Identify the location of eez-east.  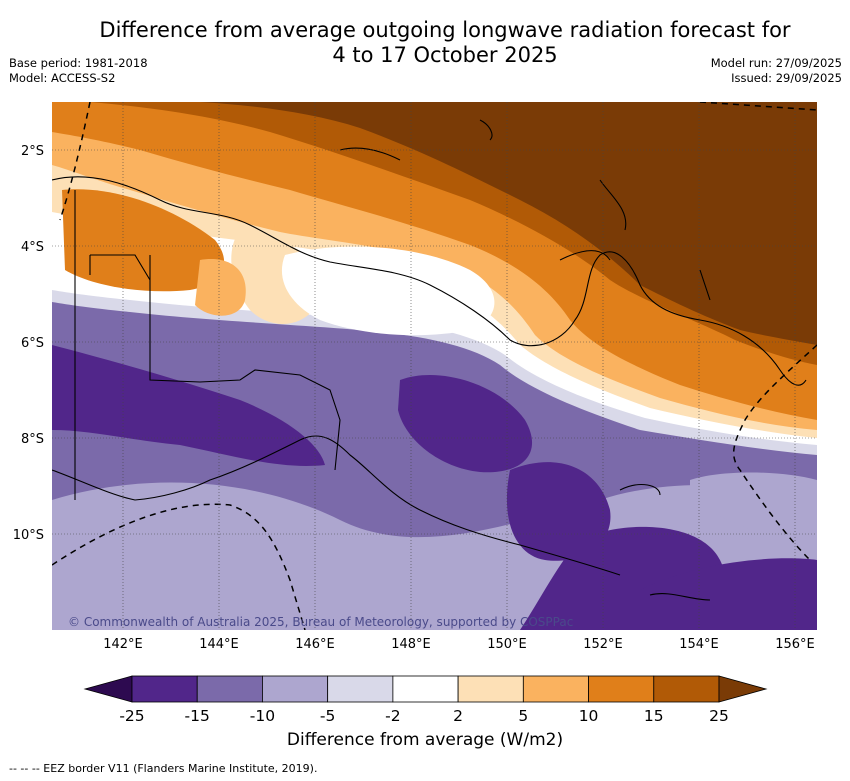
(774, 452).